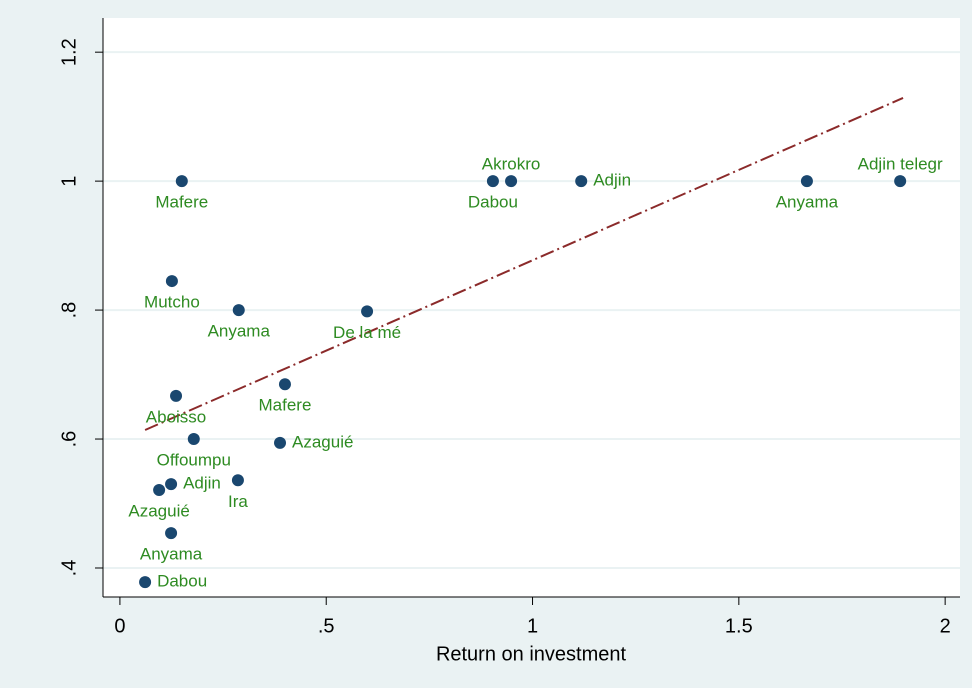  I want to click on point-label: Akrokro, so click(511, 164).